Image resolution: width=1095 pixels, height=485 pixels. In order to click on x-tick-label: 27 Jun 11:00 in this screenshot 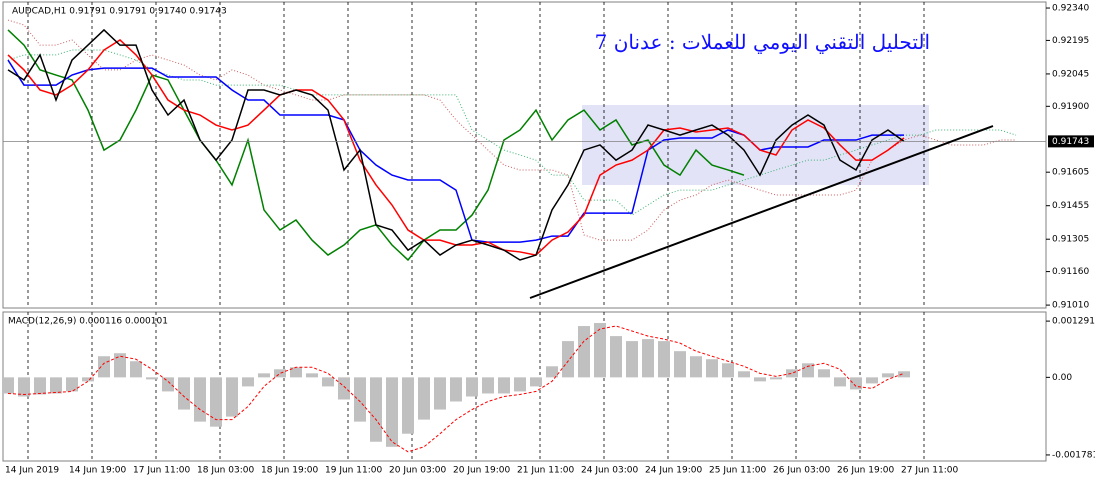, I will do `click(929, 471)`.